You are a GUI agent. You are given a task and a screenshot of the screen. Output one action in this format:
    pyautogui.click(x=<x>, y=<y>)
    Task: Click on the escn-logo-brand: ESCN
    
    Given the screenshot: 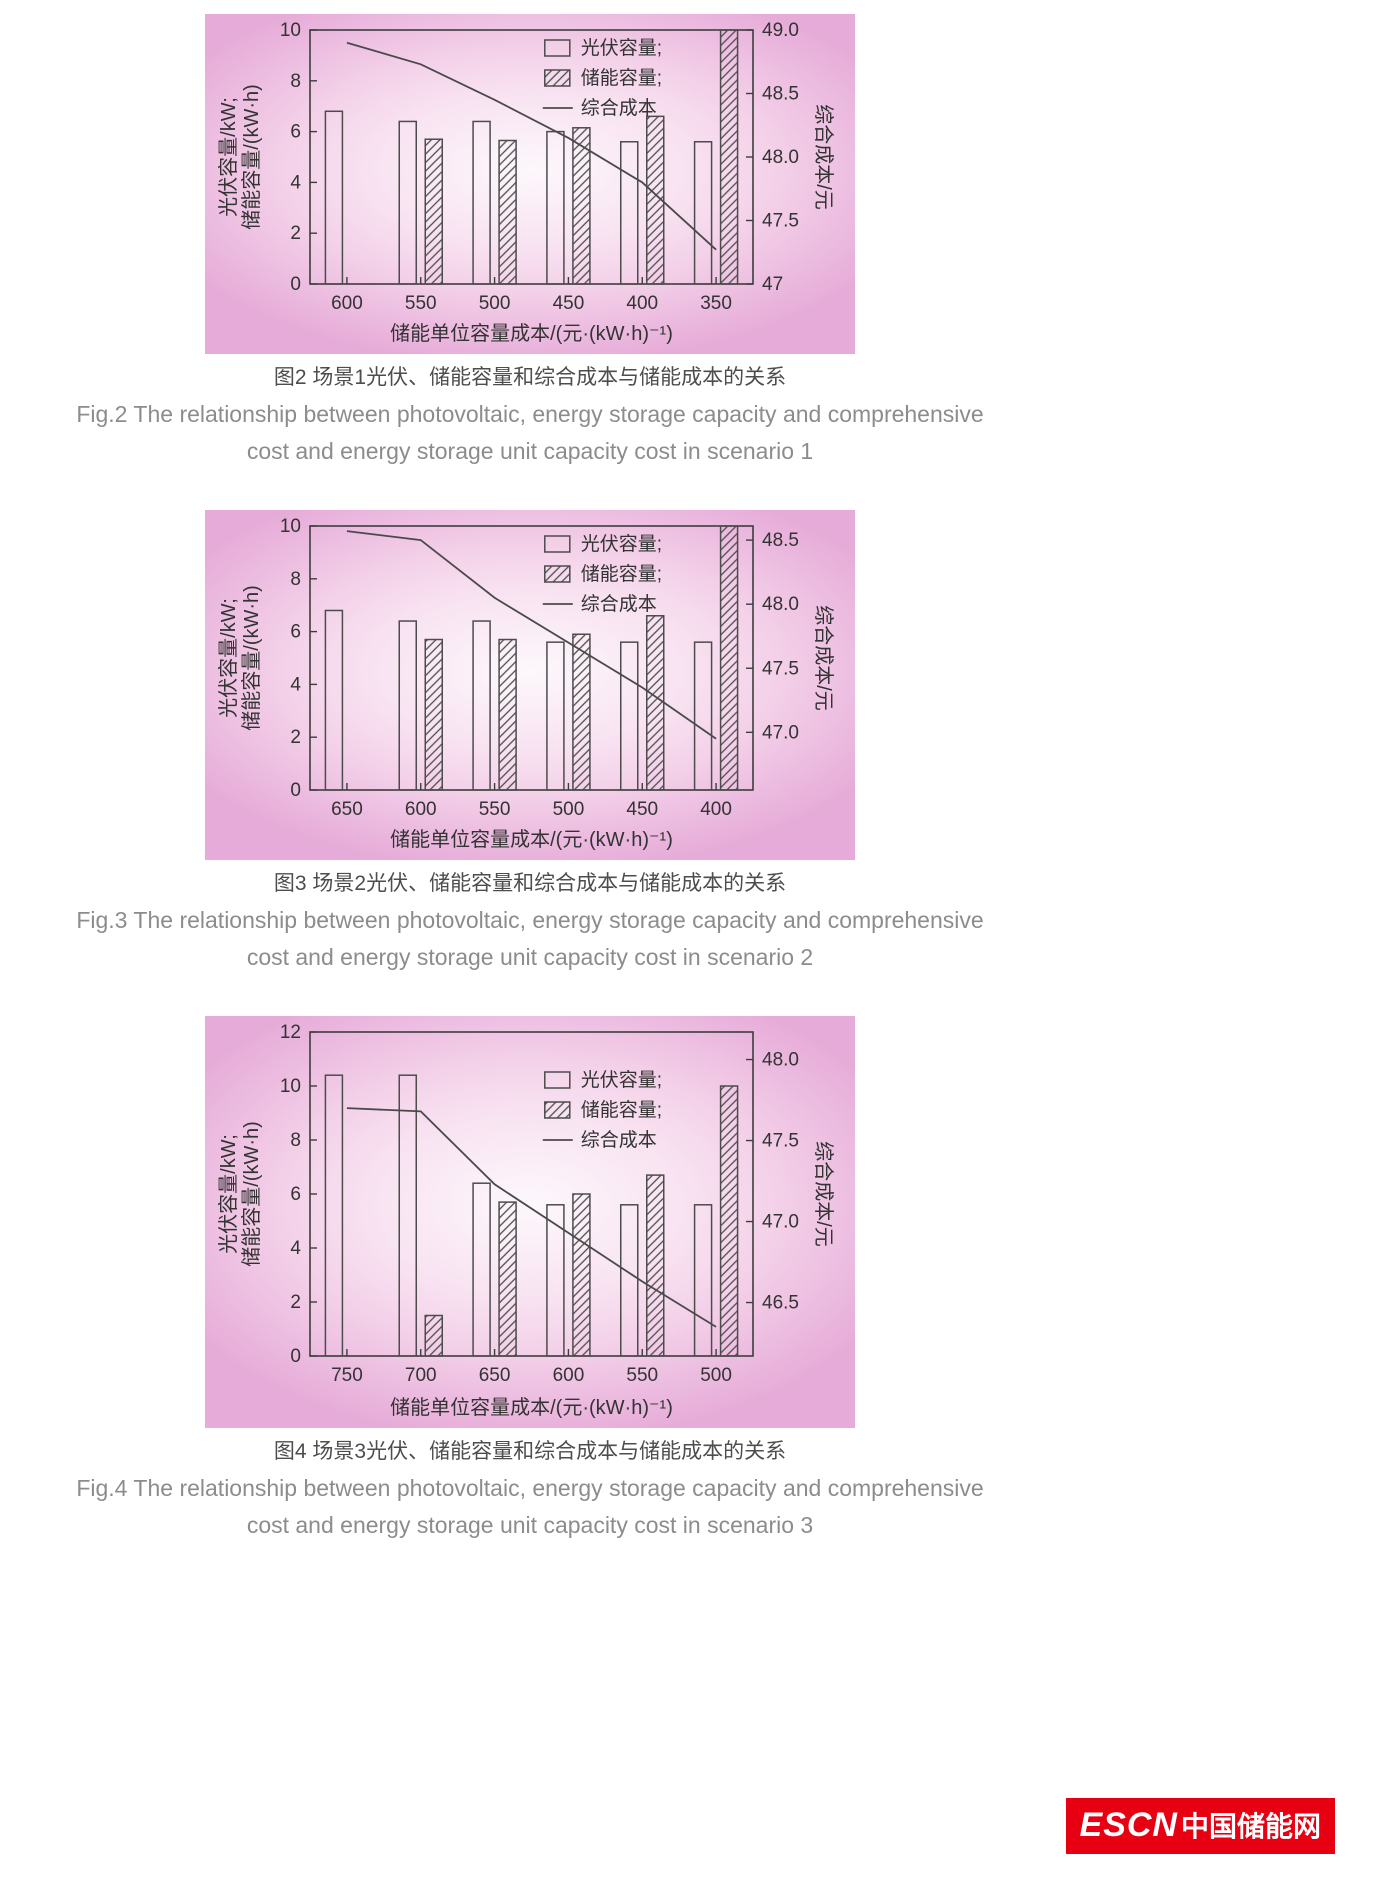 What is the action you would take?
    pyautogui.click(x=1128, y=1824)
    